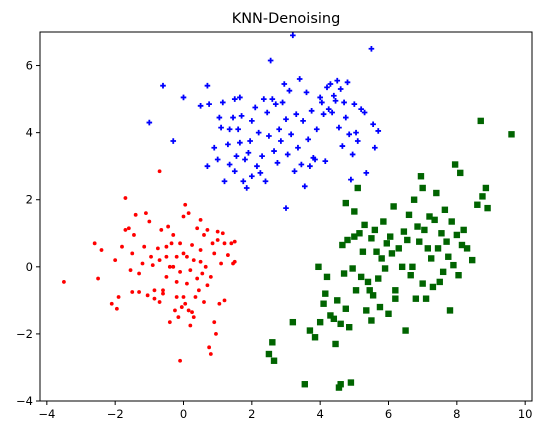 The width and height of the screenshot is (546, 440). Describe the element at coordinates (115, 414) in the screenshot. I see `x-tick-label: −2` at that location.